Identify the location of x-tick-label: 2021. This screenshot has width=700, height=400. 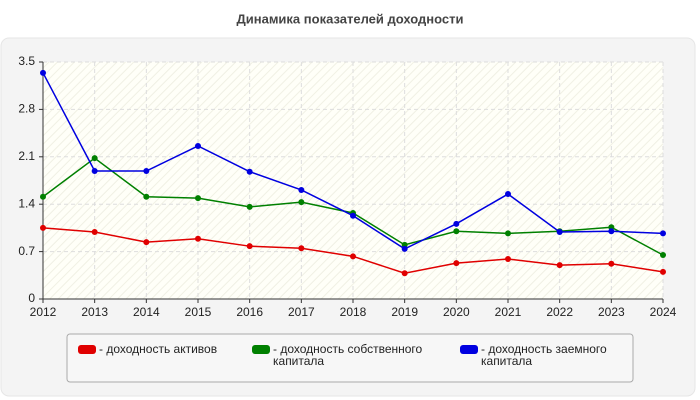
(508, 312).